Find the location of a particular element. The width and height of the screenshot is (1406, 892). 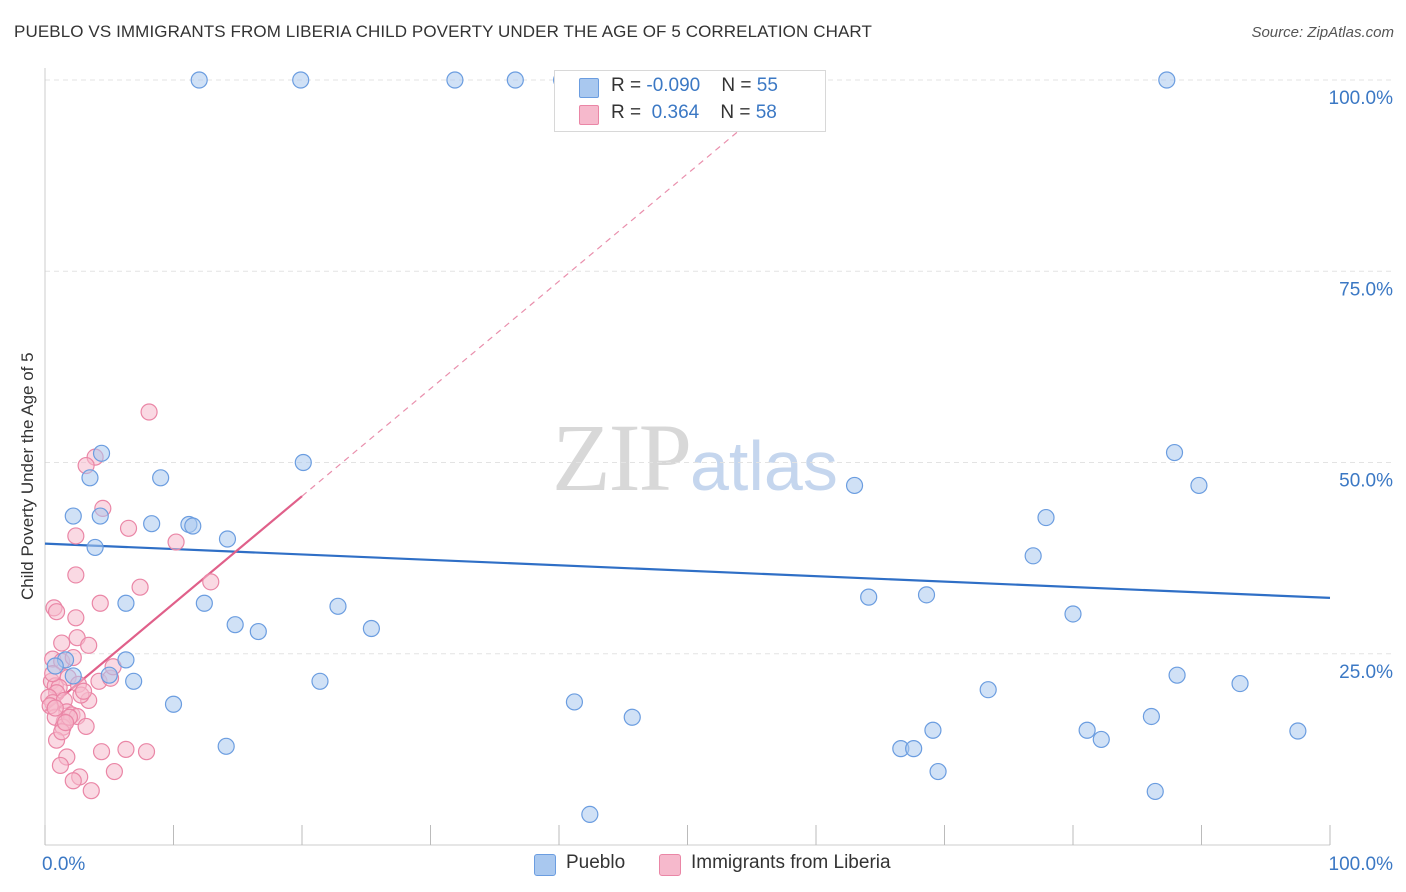

legend-n-value-pueblo: 55 is located at coordinates (767, 85).